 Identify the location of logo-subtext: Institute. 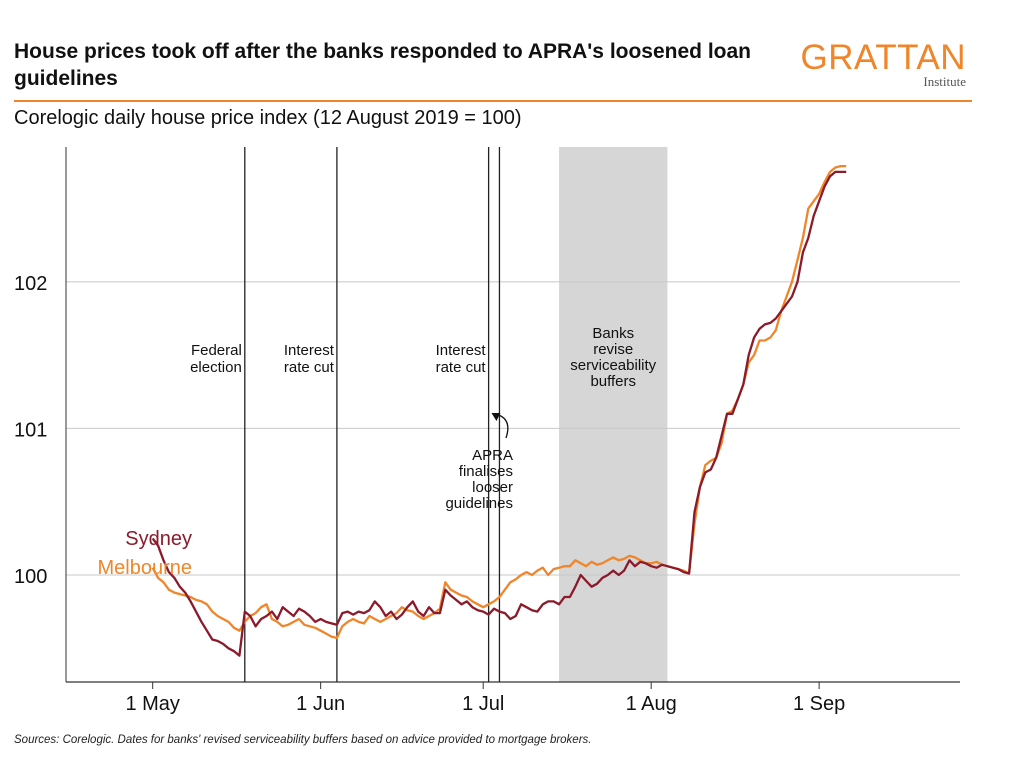
(944, 81).